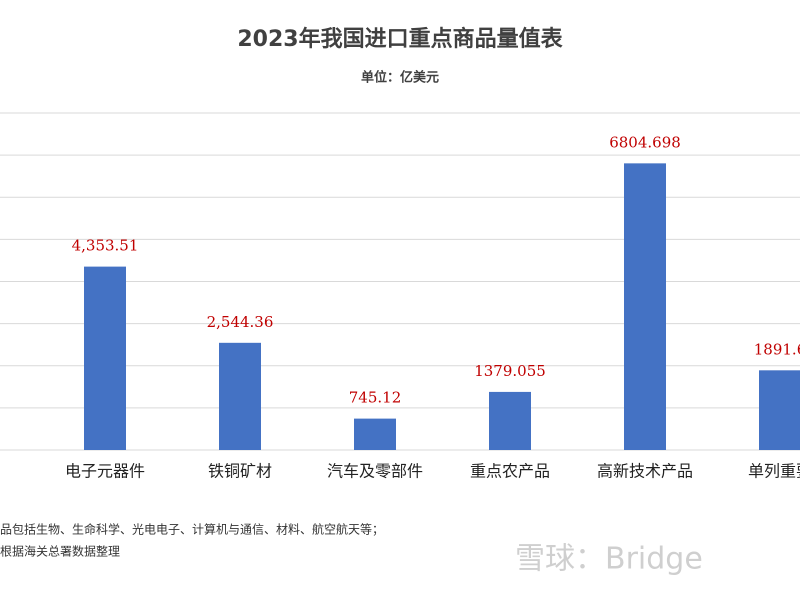 This screenshot has width=800, height=600. Describe the element at coordinates (375, 398) in the screenshot. I see `value-label: 745.12` at that location.